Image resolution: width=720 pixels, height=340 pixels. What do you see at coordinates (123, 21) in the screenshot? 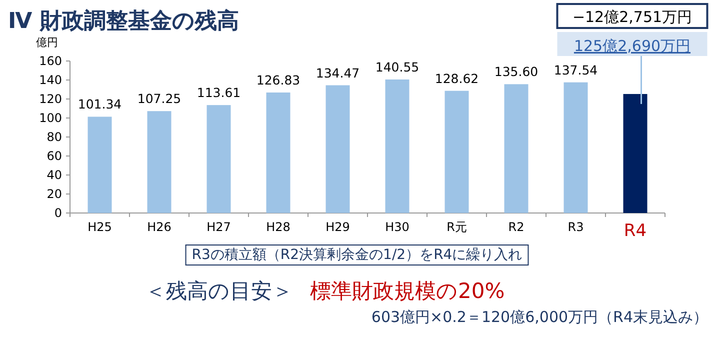
I see `chart-title: Ⅳ 財政調整基金の残高` at bounding box center [123, 21].